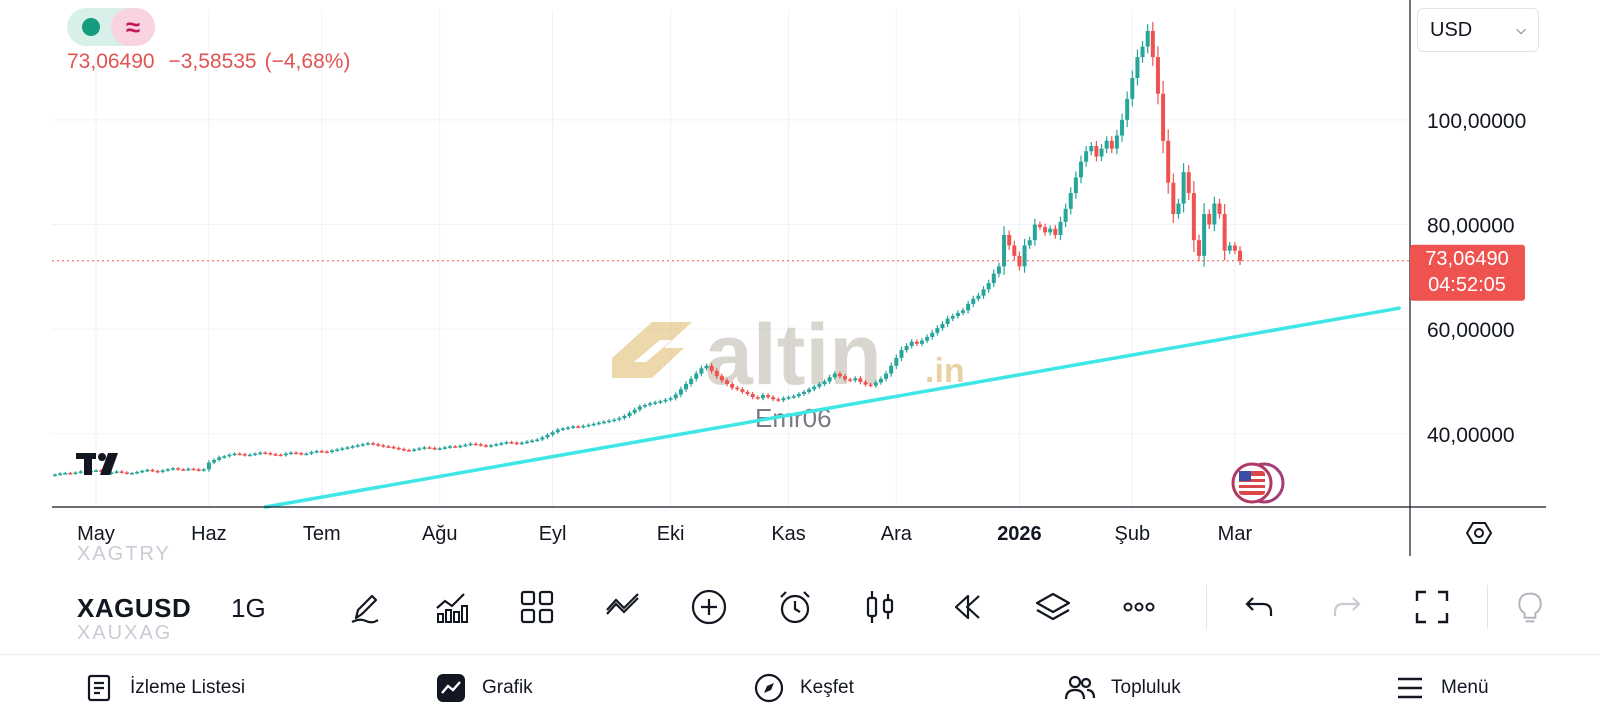 The image size is (1600, 721). I want to click on watchlist-icon, so click(99, 688).